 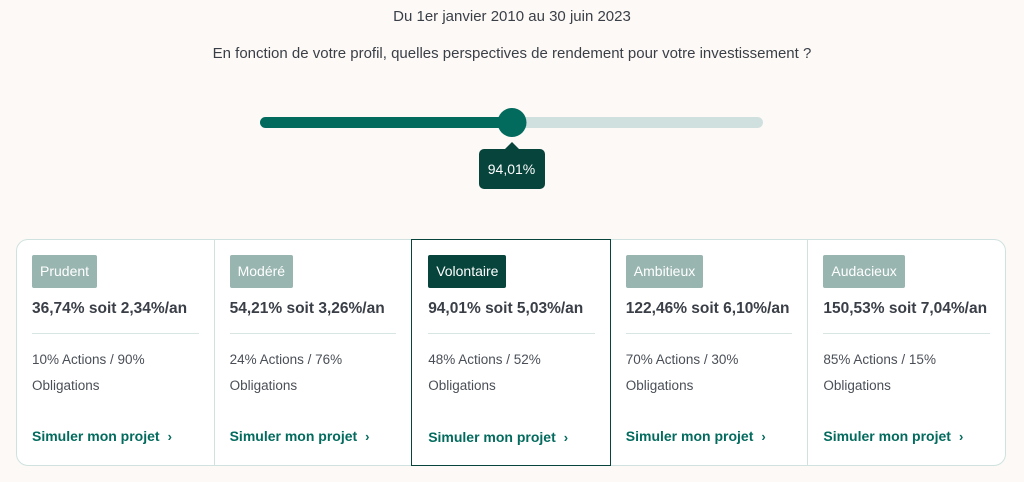 I want to click on profile-yield: 54,21% soit 3,26%/an, so click(x=307, y=308).